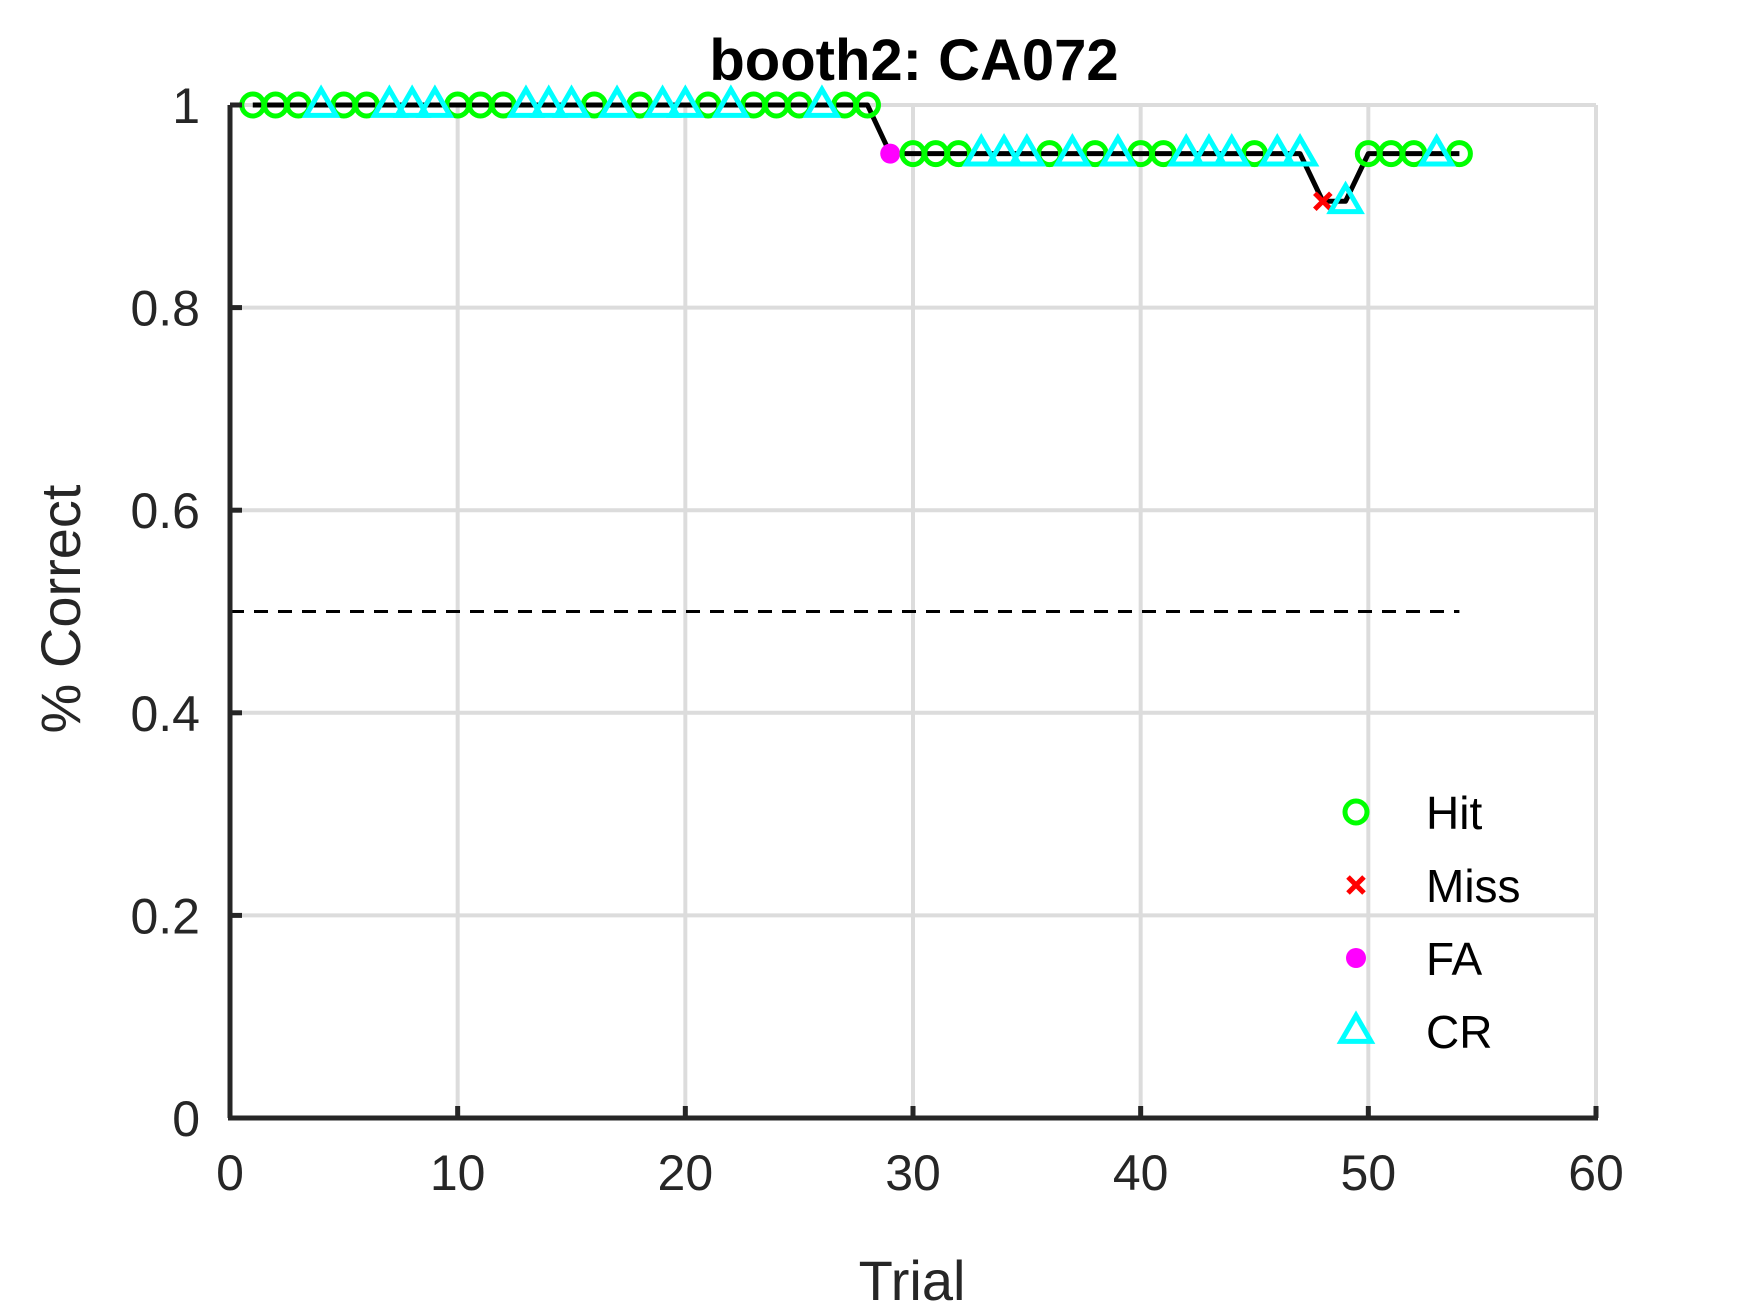  What do you see at coordinates (1473, 886) in the screenshot?
I see `legend-label-miss: Miss` at bounding box center [1473, 886].